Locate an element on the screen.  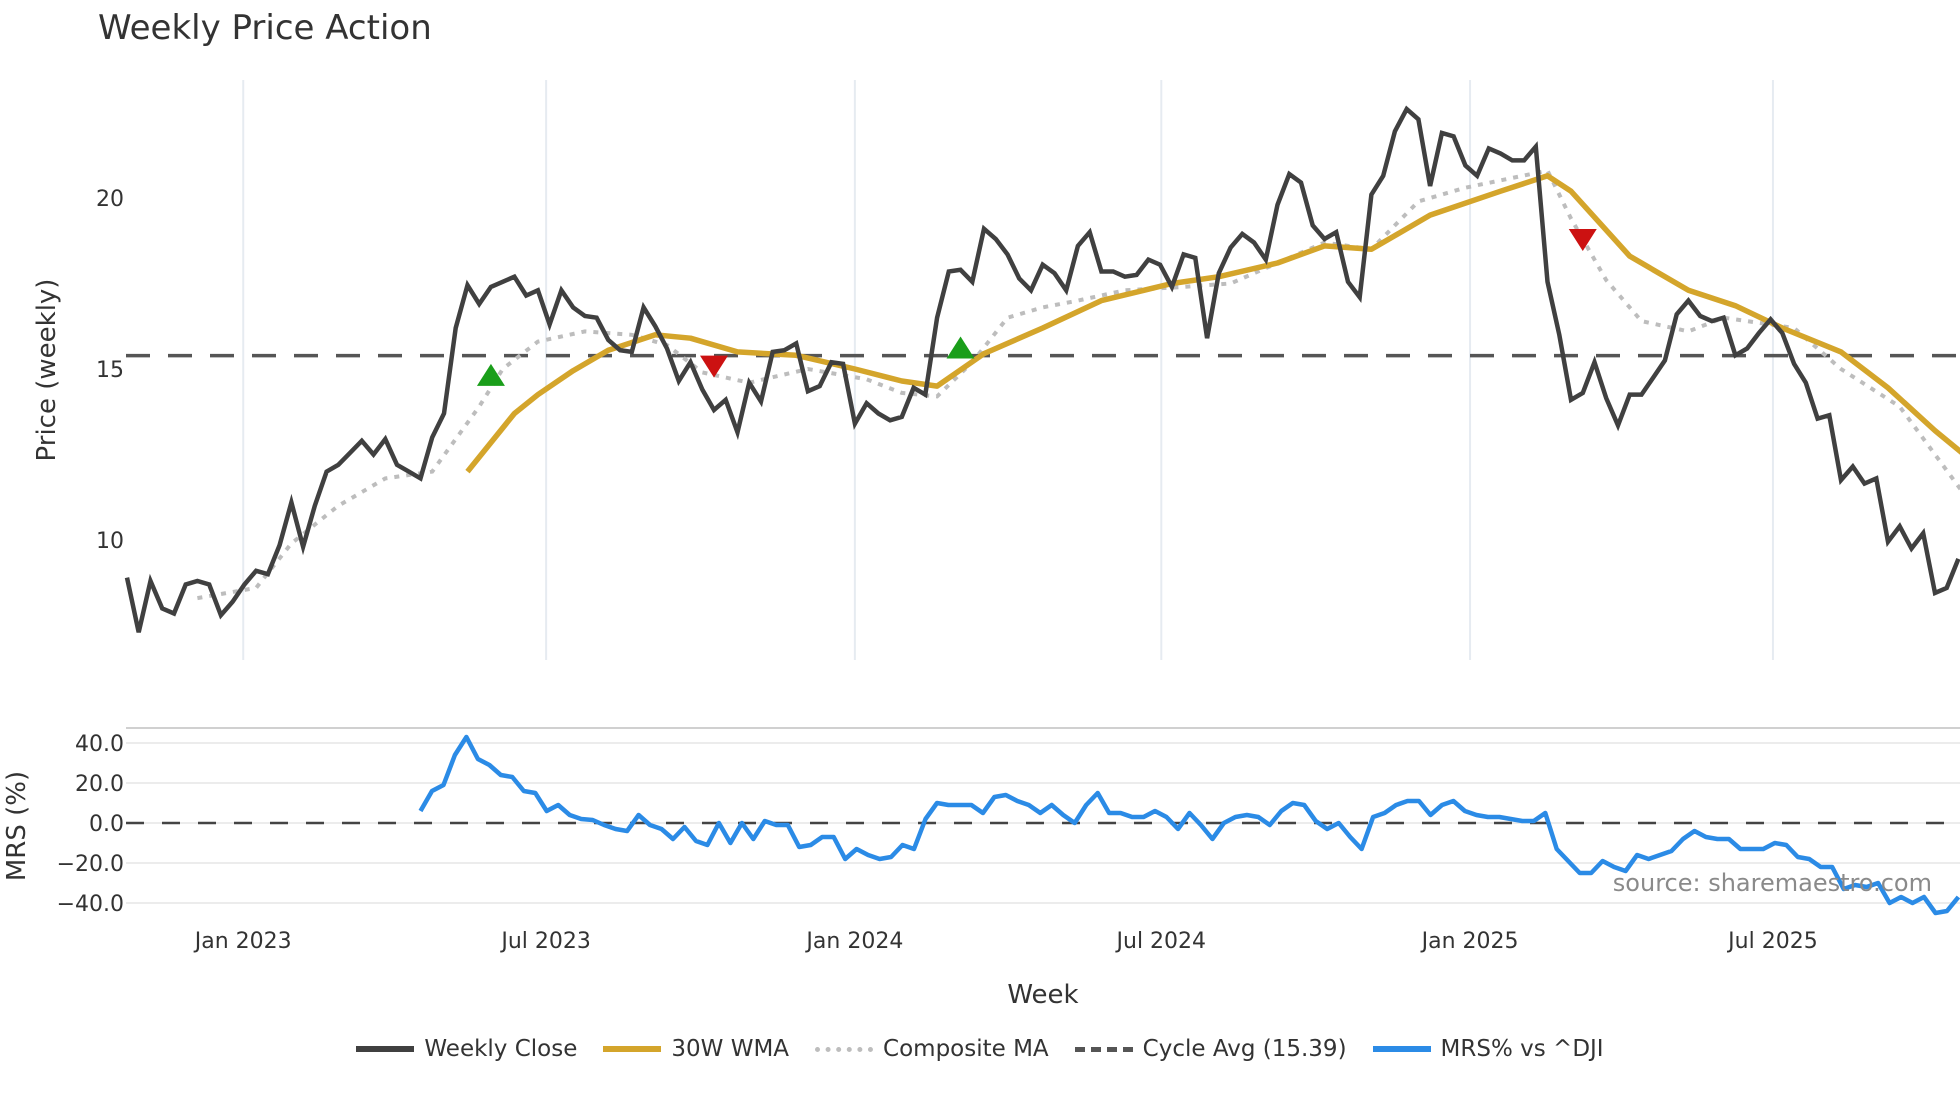
mrs-y-tick-label: −20.0 is located at coordinates (90, 864).